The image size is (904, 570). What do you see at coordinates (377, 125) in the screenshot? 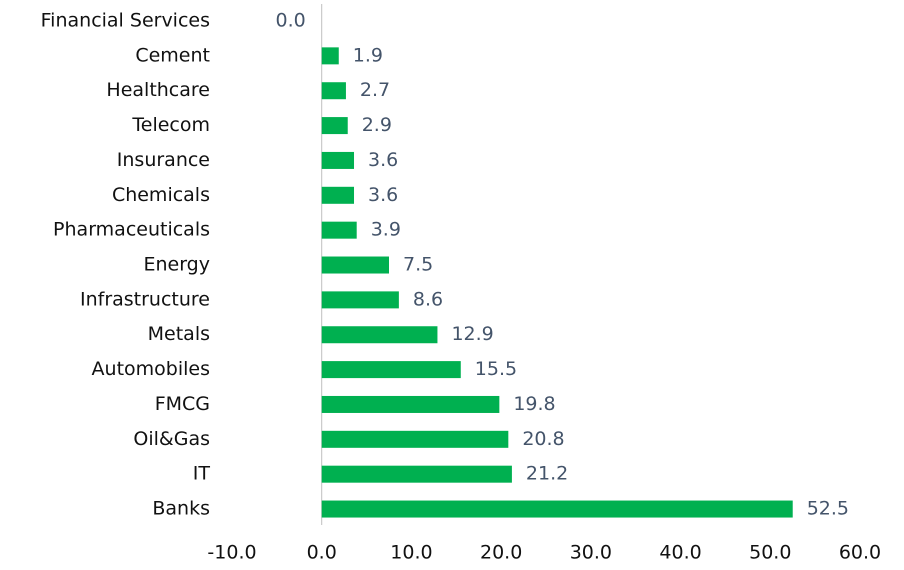
I see `value-label: 2.9` at bounding box center [377, 125].